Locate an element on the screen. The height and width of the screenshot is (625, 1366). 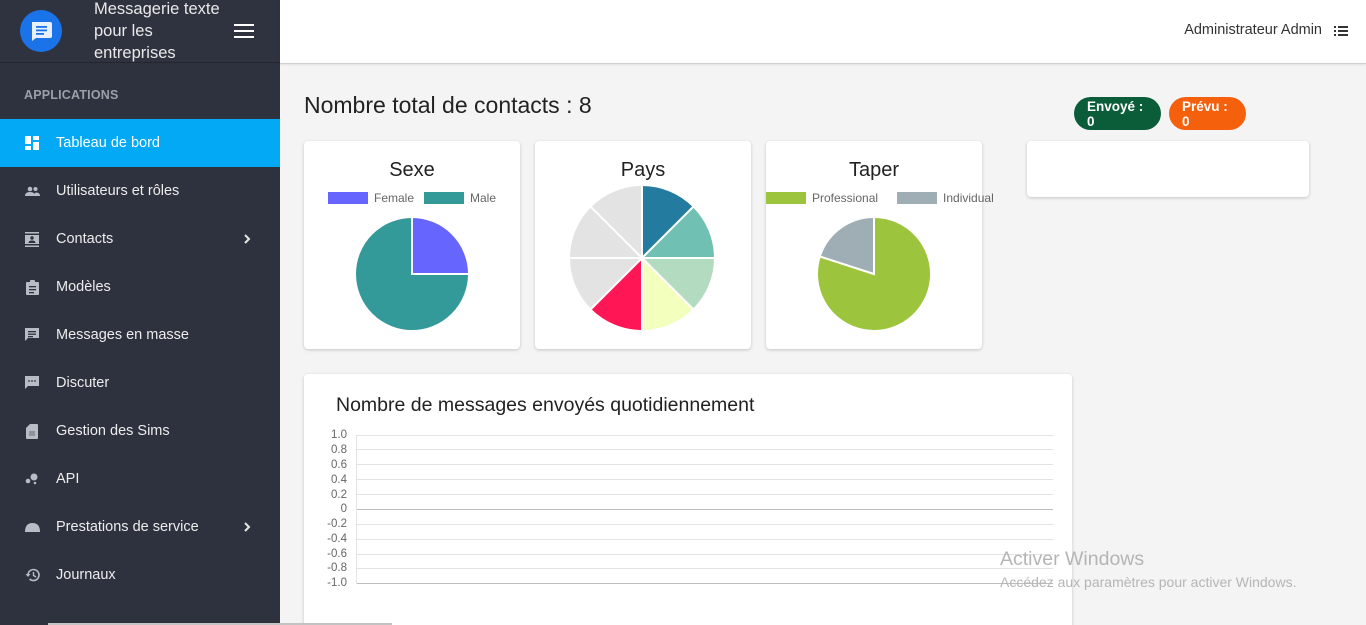
people-icon is located at coordinates (32, 191).